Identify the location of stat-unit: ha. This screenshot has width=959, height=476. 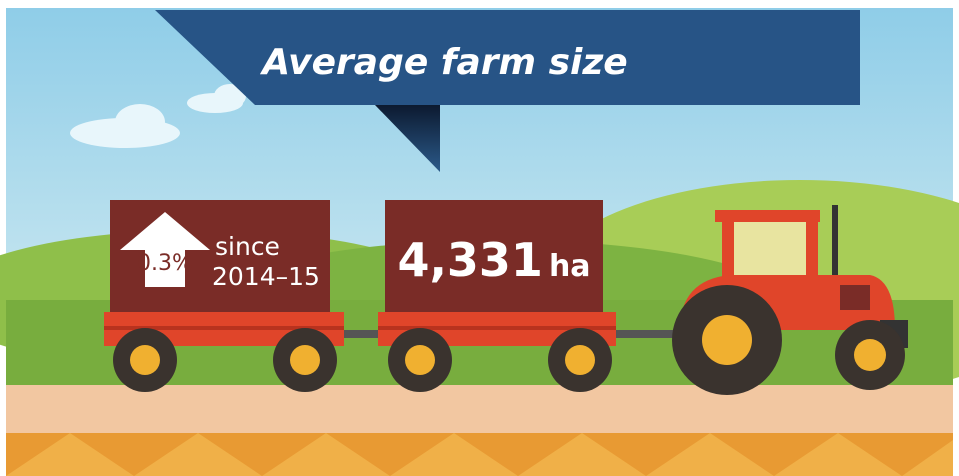
(570, 266).